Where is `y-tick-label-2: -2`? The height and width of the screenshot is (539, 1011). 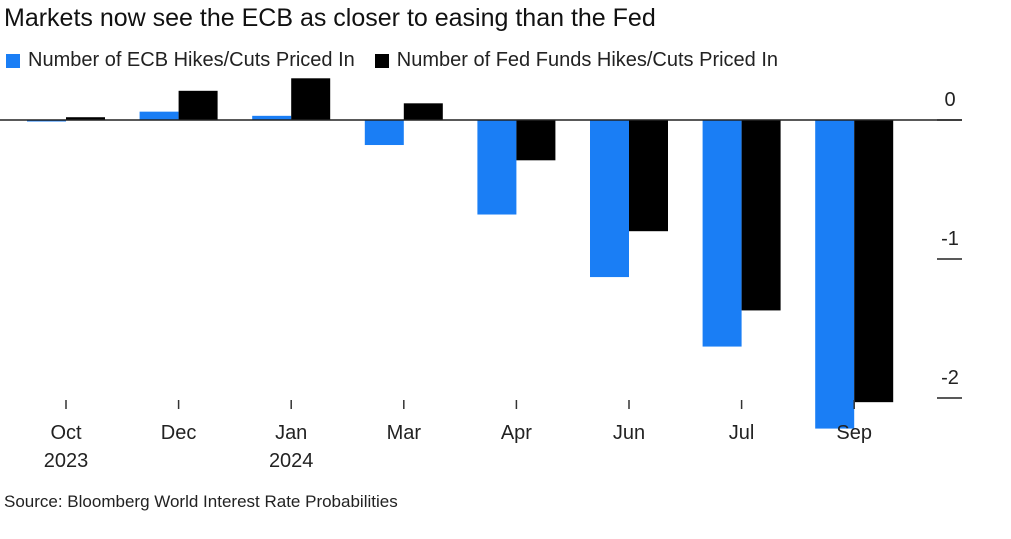
y-tick-label-2: -2 is located at coordinates (950, 378).